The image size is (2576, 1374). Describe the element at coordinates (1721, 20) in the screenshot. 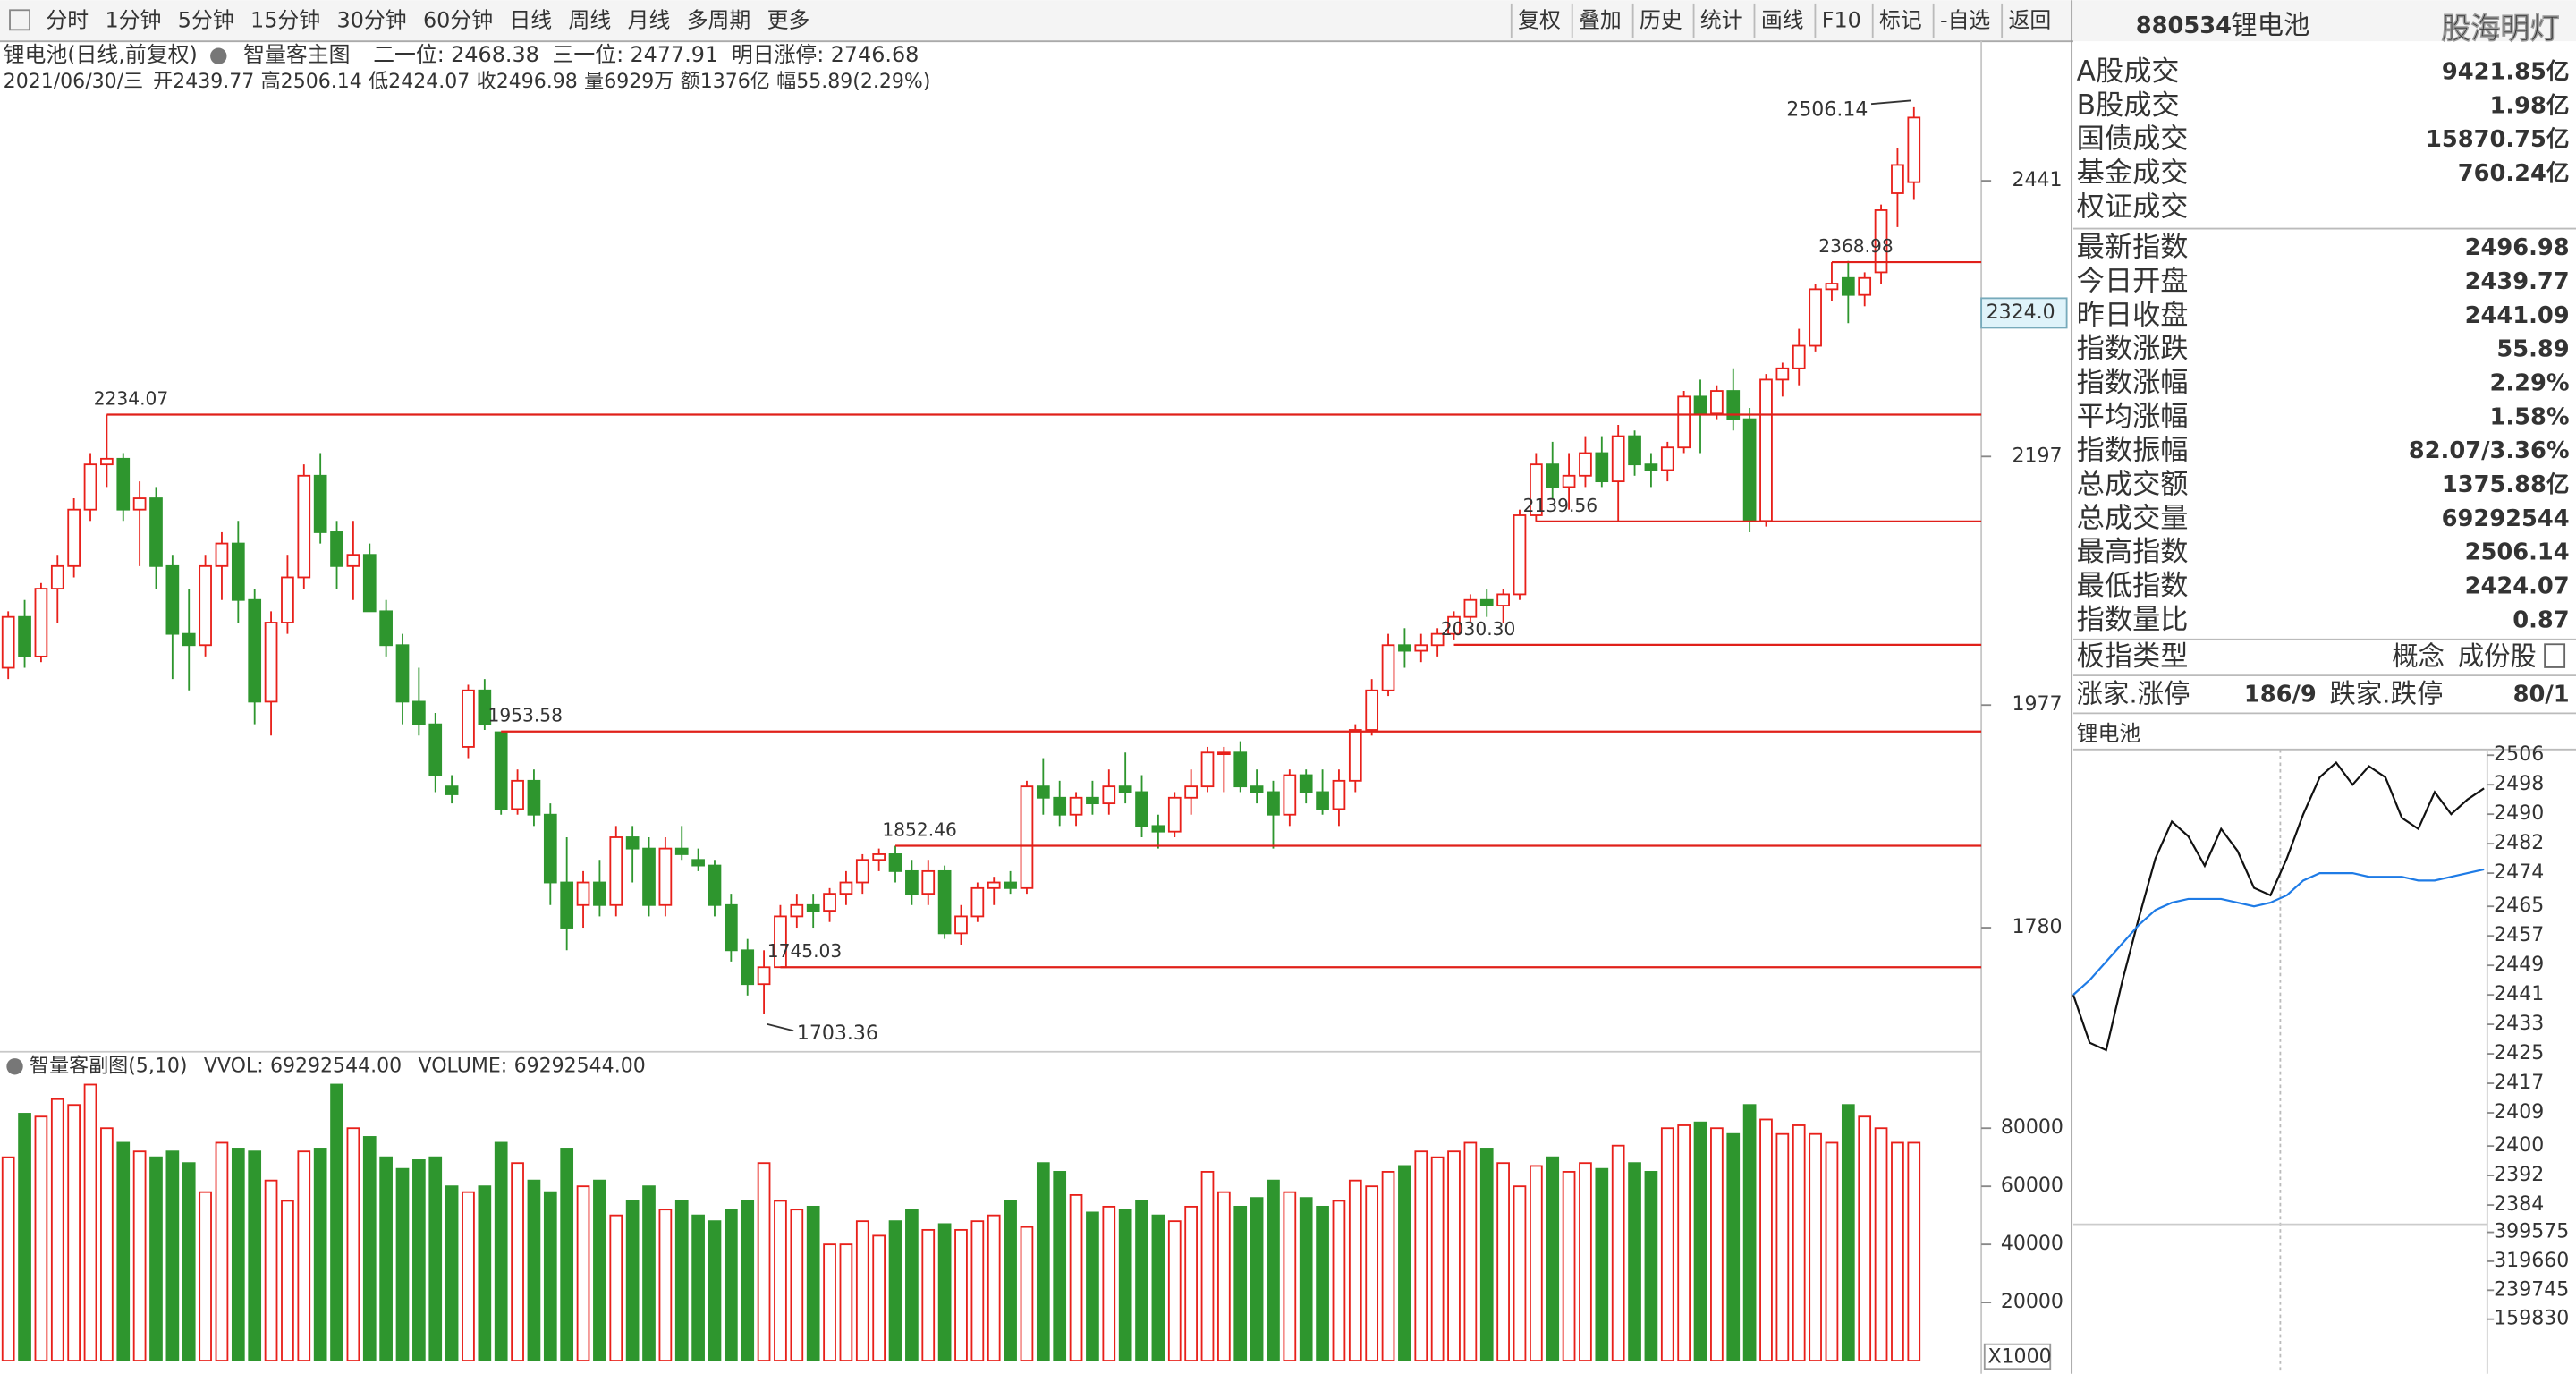

I see `tool-button: 统计` at that location.